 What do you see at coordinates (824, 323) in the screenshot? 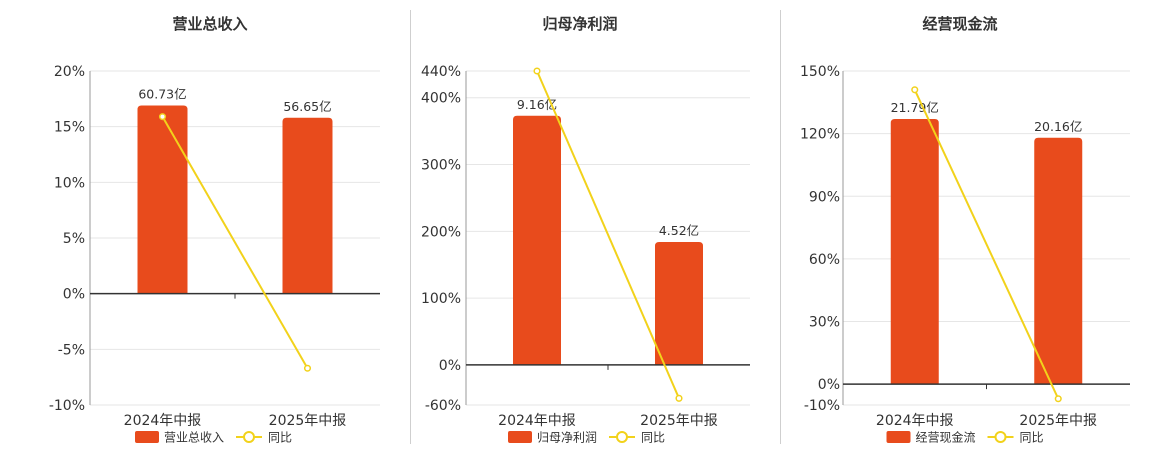
I see `y-tick-label: 30%` at bounding box center [824, 323].